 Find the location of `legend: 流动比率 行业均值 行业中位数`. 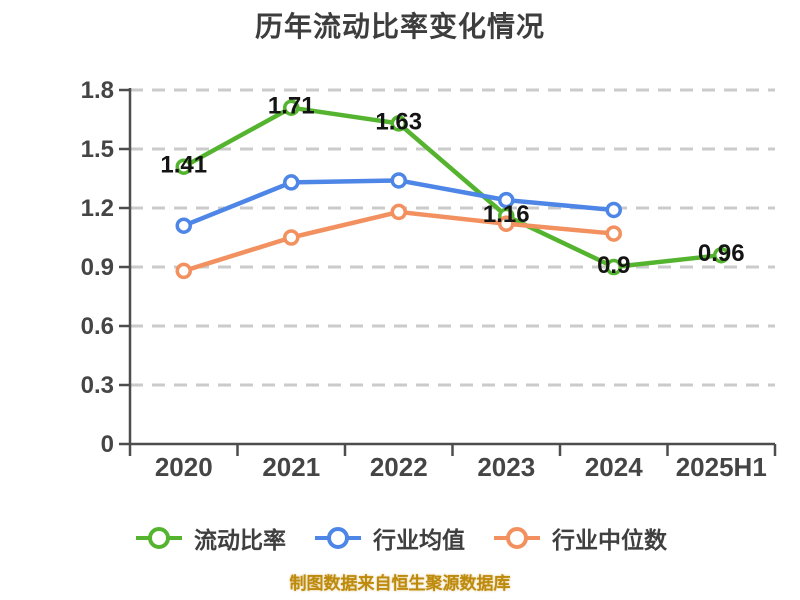

legend: 流动比率 行业均值 行业中位数 is located at coordinates (400, 538).